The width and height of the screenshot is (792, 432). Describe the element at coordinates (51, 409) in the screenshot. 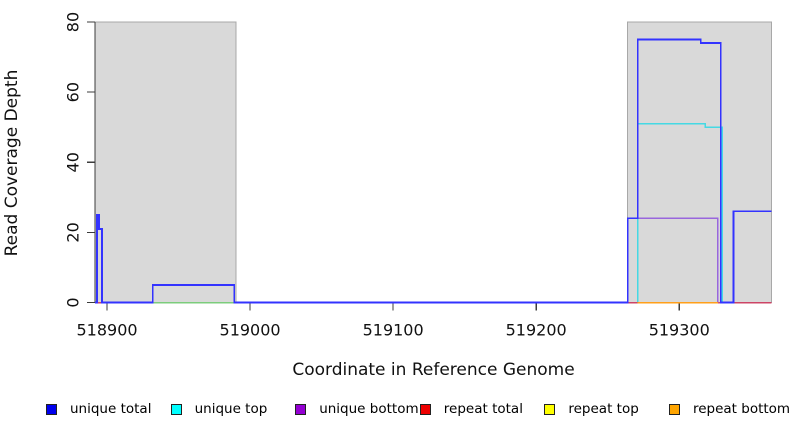

I see `unique-total-swatch-icon` at that location.